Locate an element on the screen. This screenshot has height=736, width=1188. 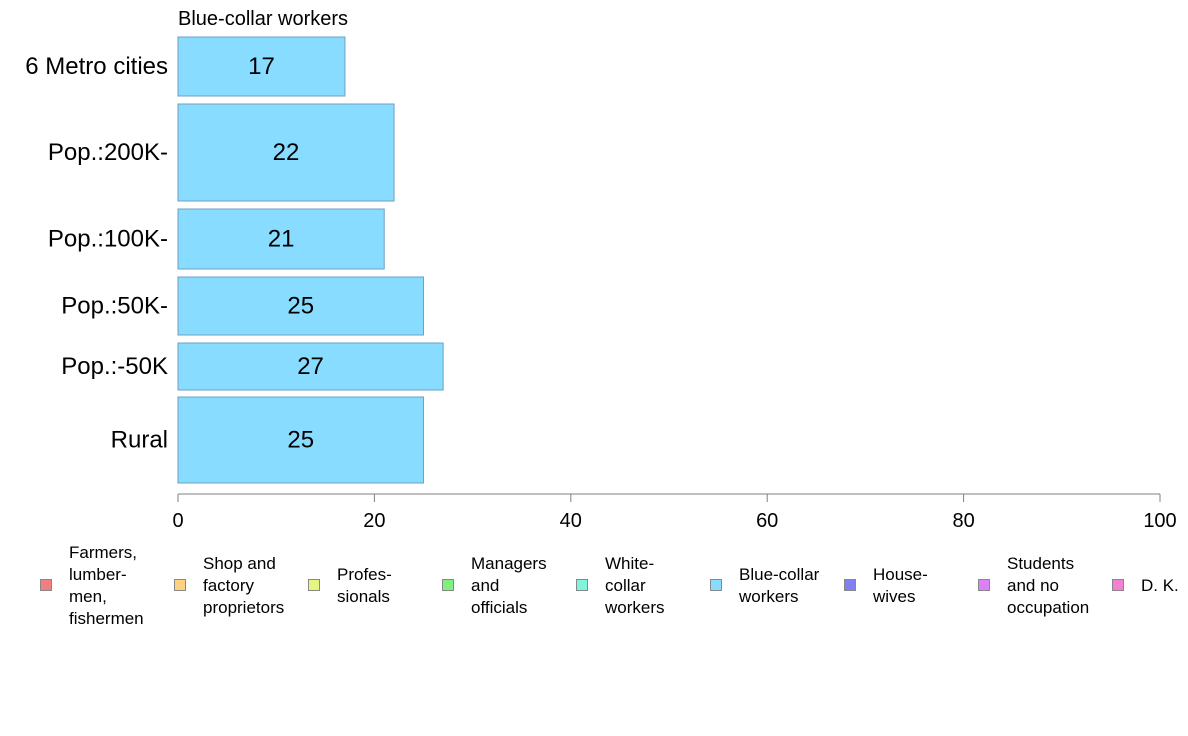
category-label: Pop.:100K- is located at coordinates (108, 239).